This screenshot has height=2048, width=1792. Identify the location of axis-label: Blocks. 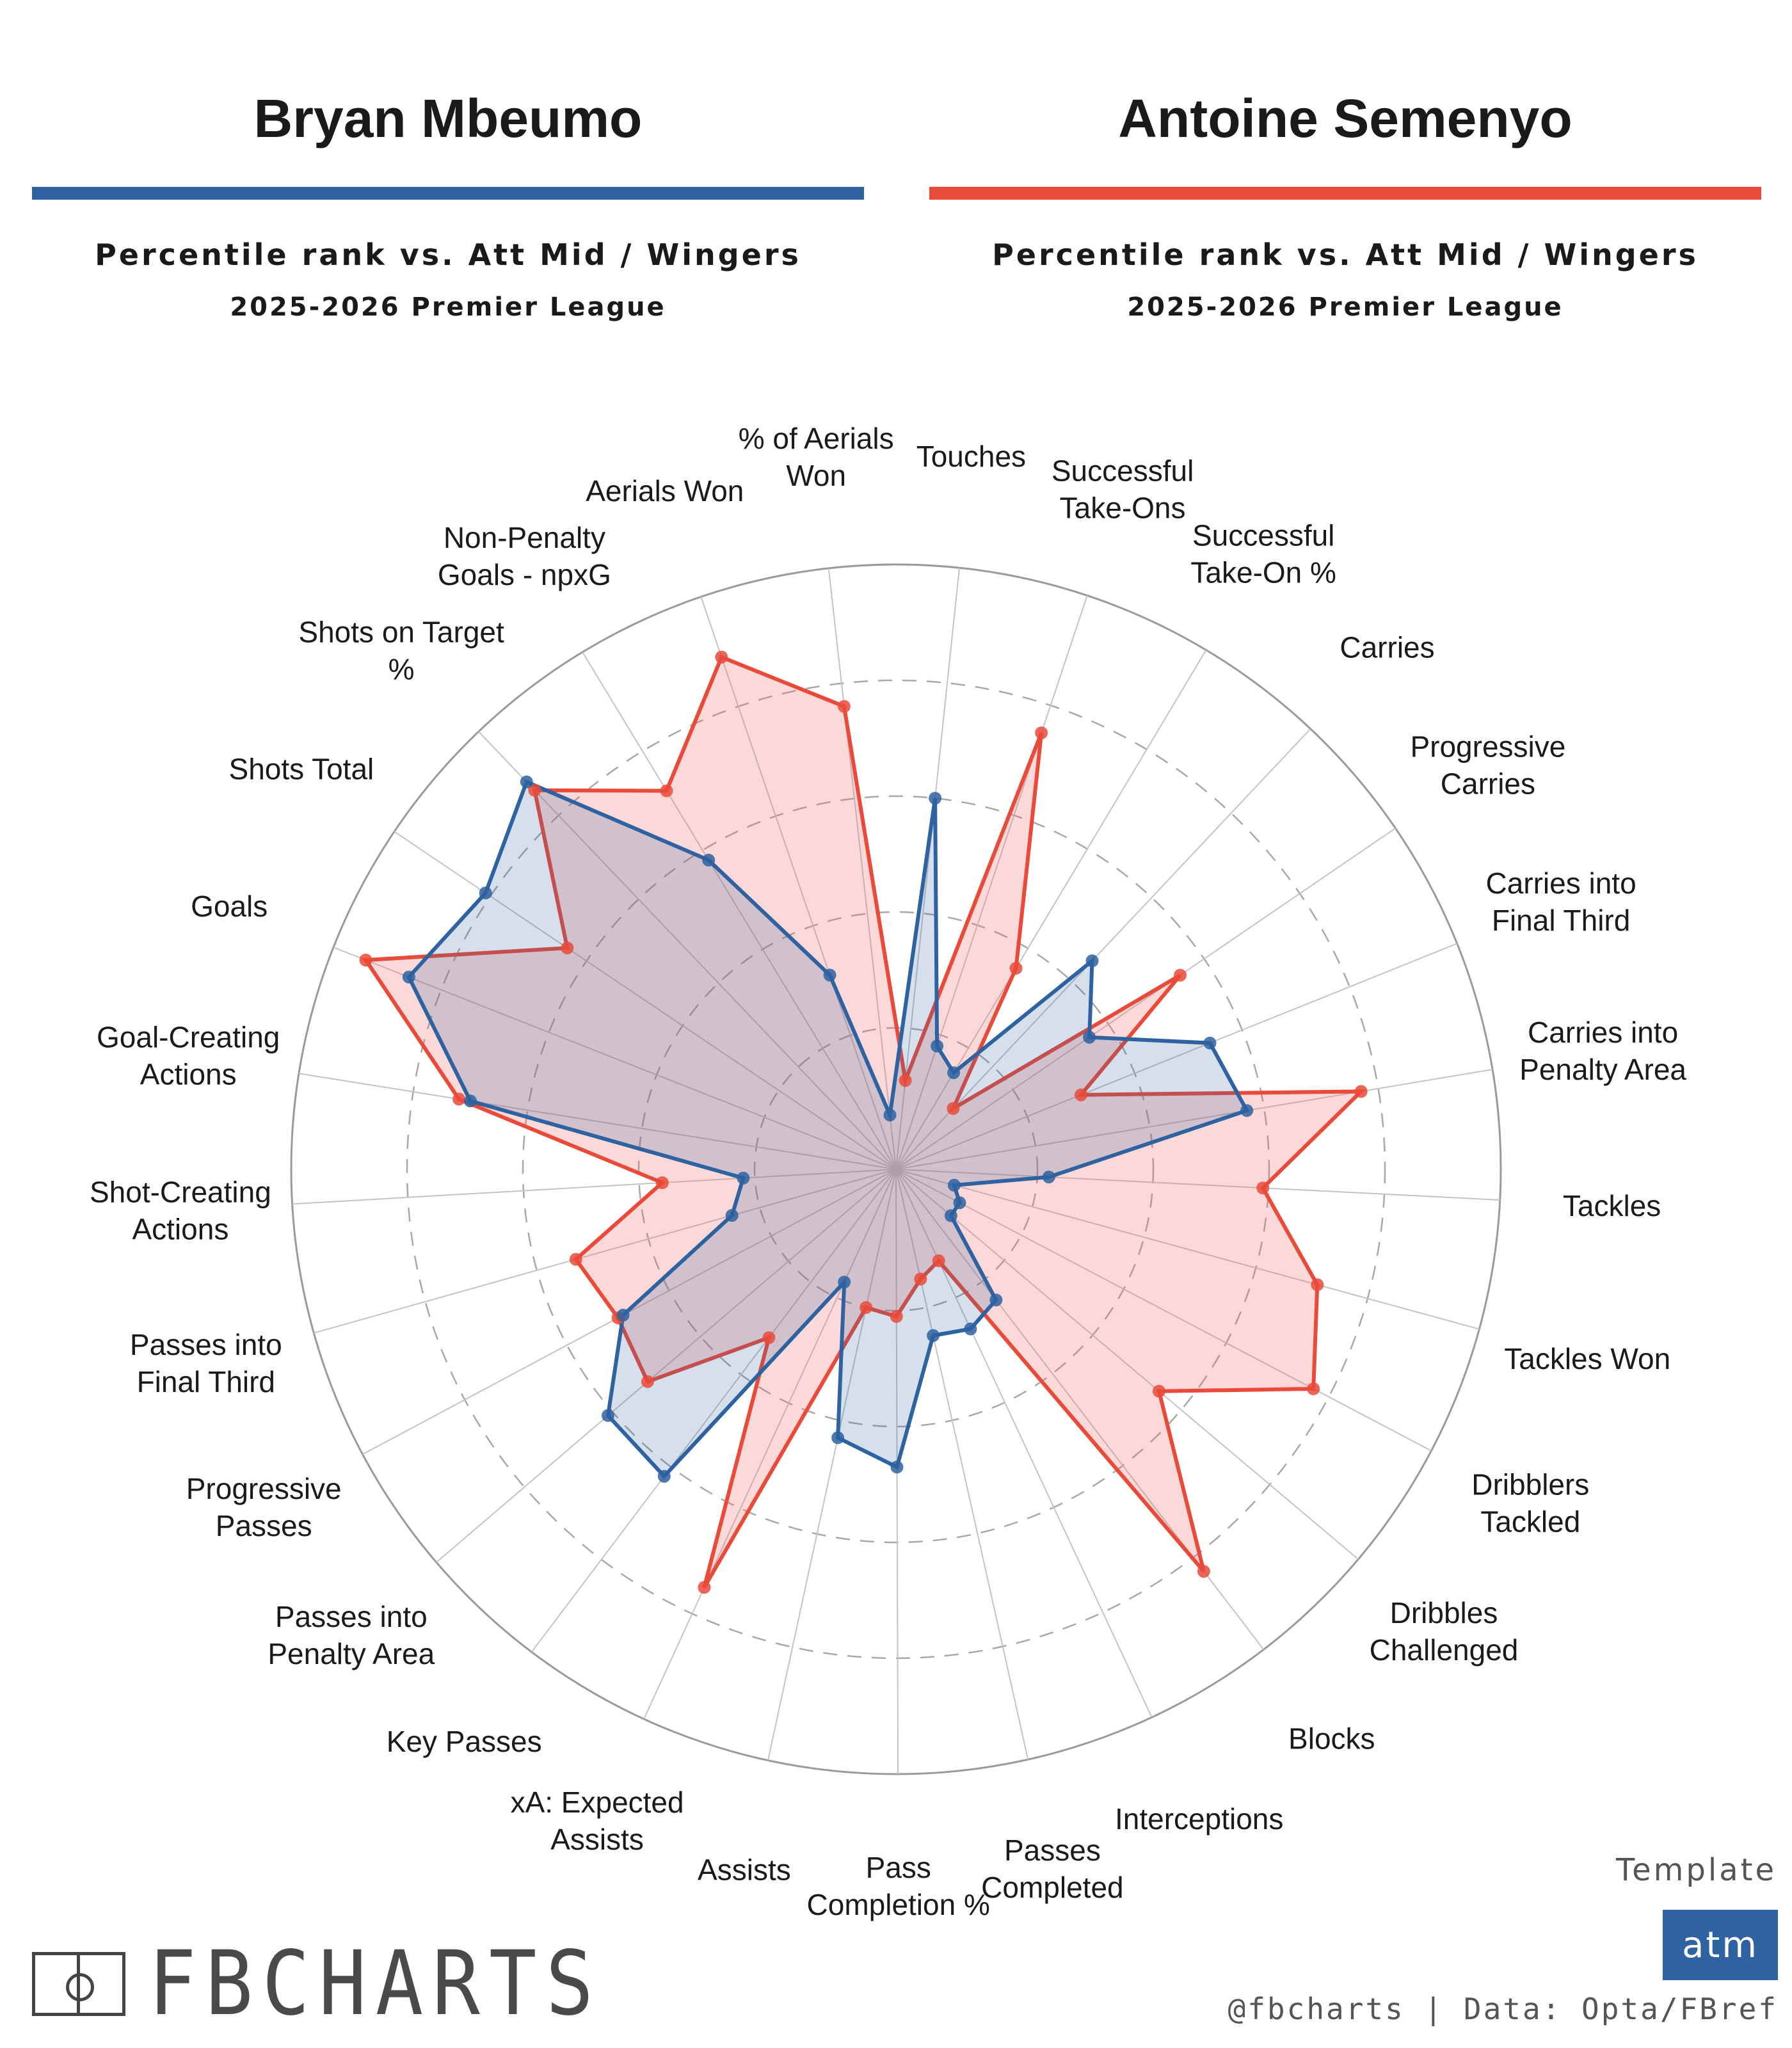
(1331, 1738).